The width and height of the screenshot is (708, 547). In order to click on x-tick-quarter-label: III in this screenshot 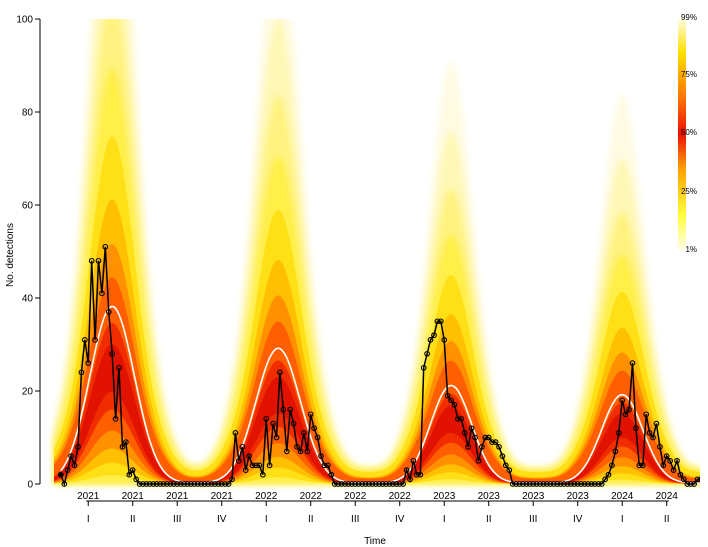, I will do `click(355, 519)`.